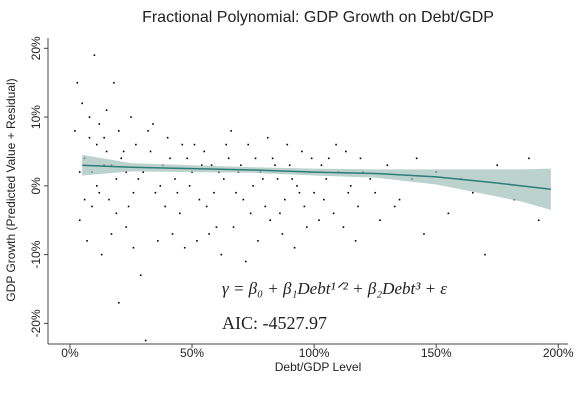 The height and width of the screenshot is (403, 580). I want to click on y-axis-title: GDP Growth (Predicted Value + Residual), so click(11, 189).